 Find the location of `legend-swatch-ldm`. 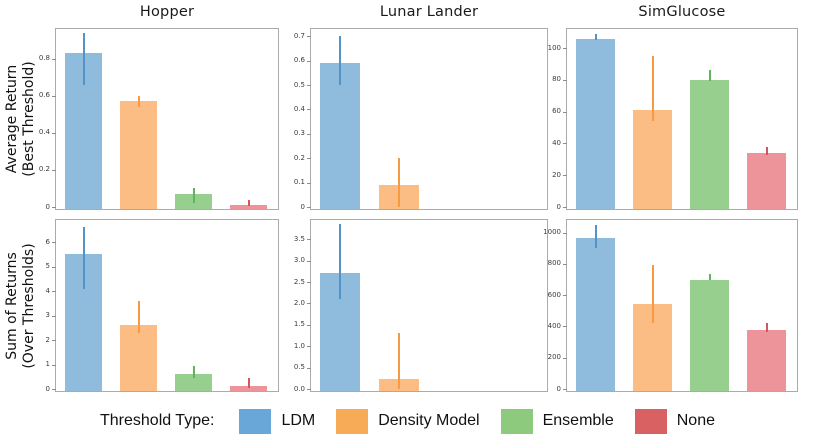

legend-swatch-ldm is located at coordinates (255, 421).